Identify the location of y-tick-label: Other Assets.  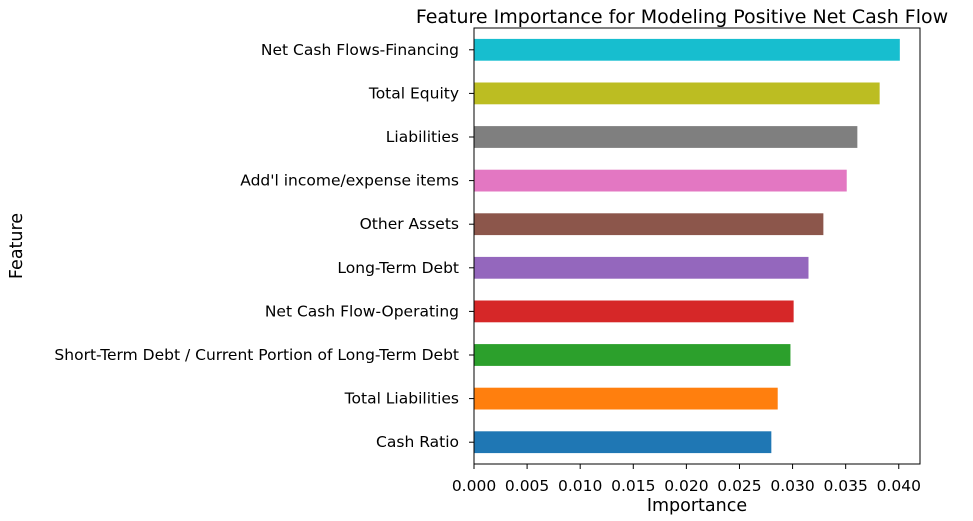
(409, 224).